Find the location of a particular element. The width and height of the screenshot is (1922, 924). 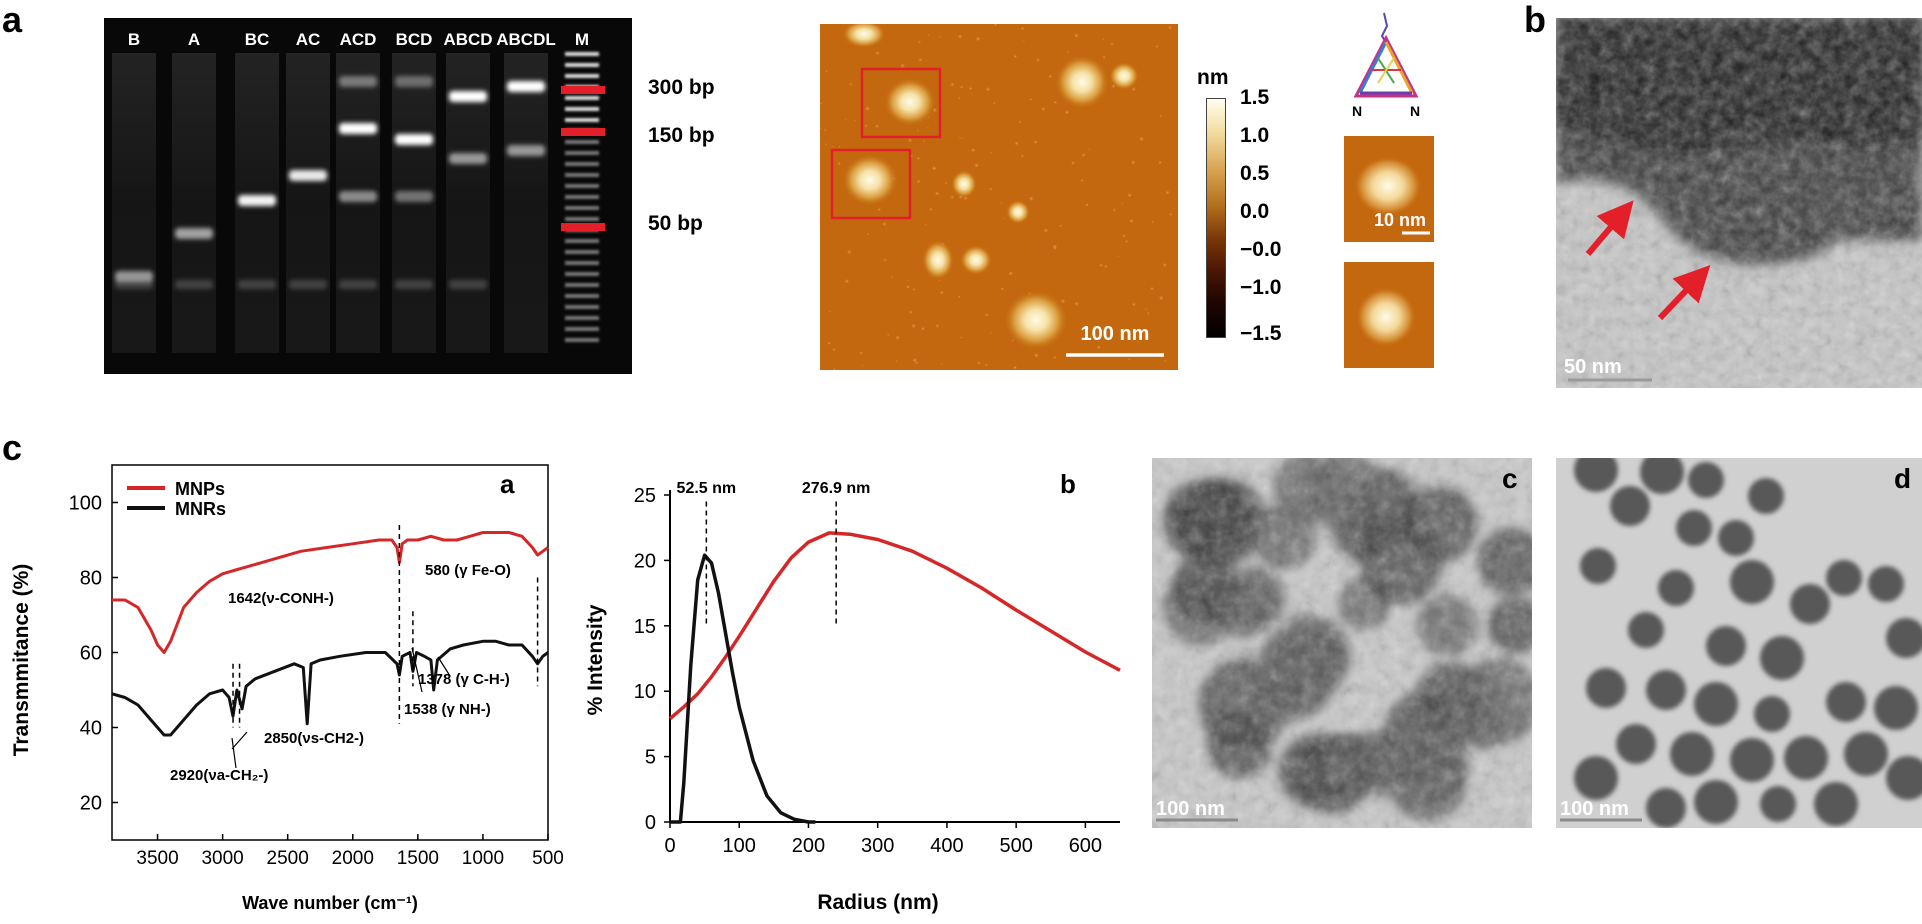

ftir-xtick-label: 3500 is located at coordinates (157, 858).